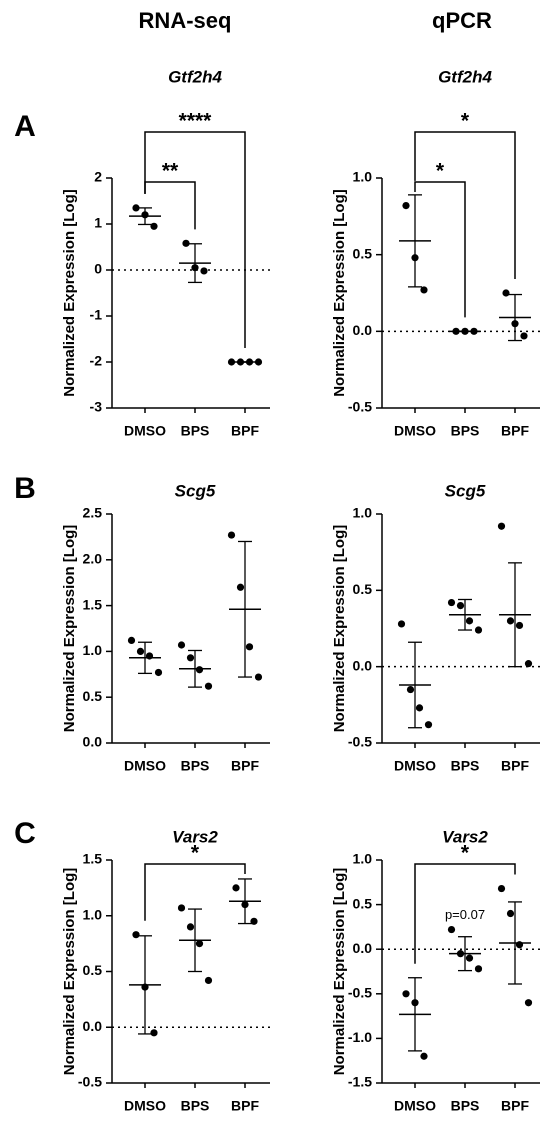 The width and height of the screenshot is (550, 1135). I want to click on y-tick-label: 2.0, so click(93, 559).